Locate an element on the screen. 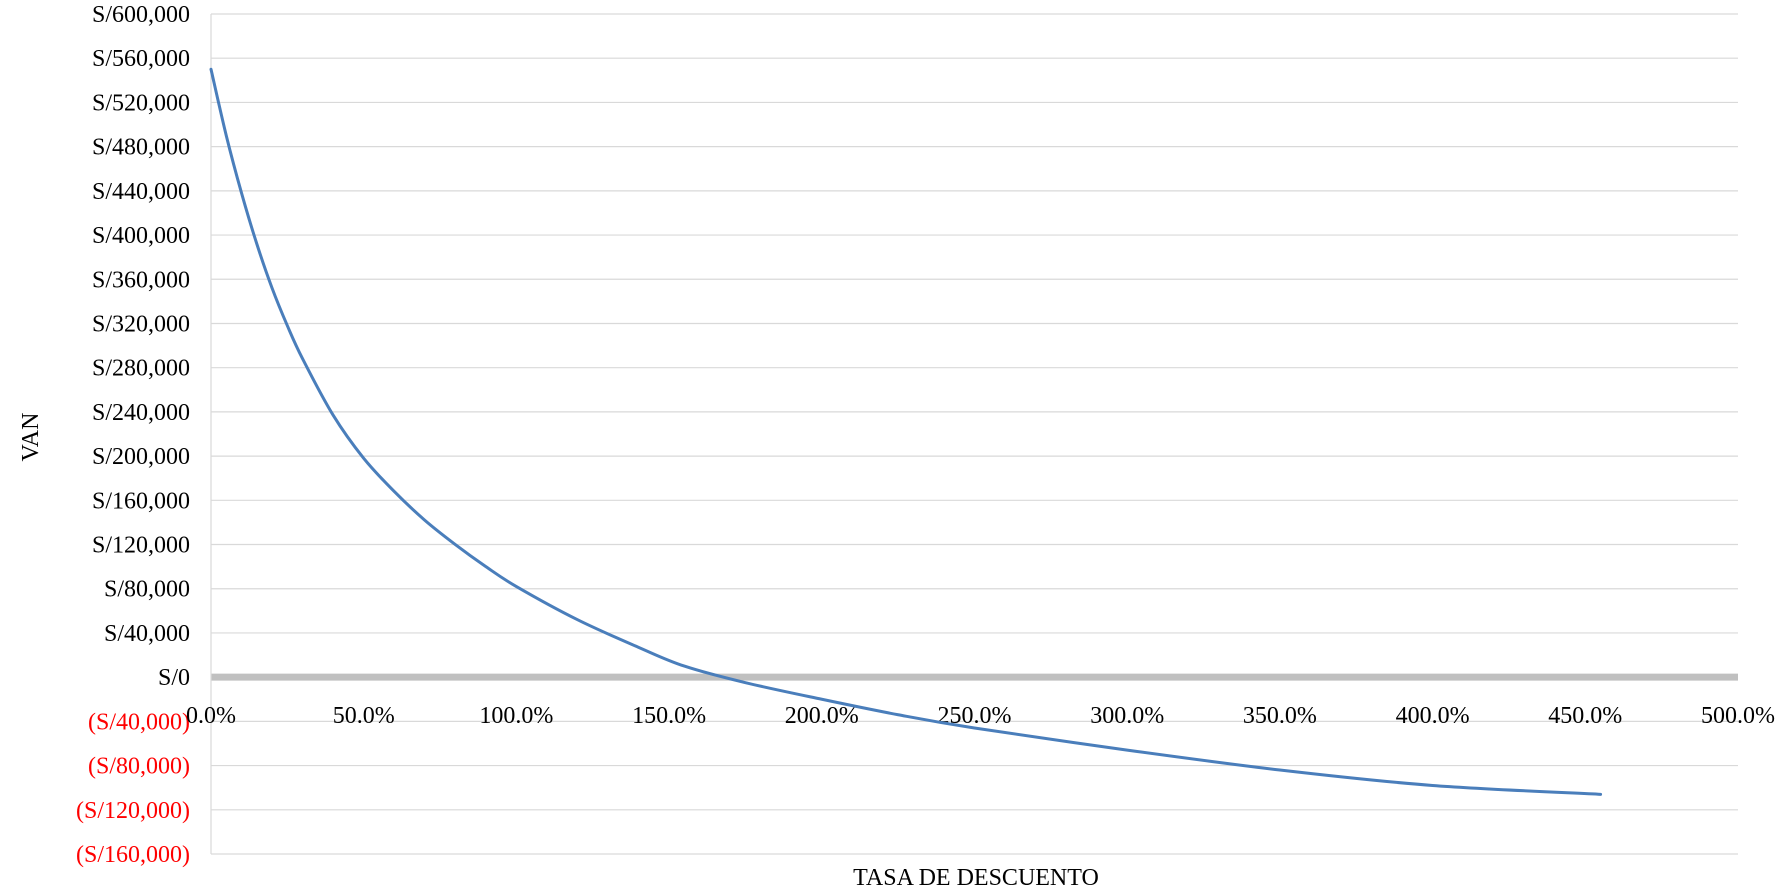 Image resolution: width=1782 pixels, height=890 pixels. x-tick-label: 50.0% is located at coordinates (364, 716).